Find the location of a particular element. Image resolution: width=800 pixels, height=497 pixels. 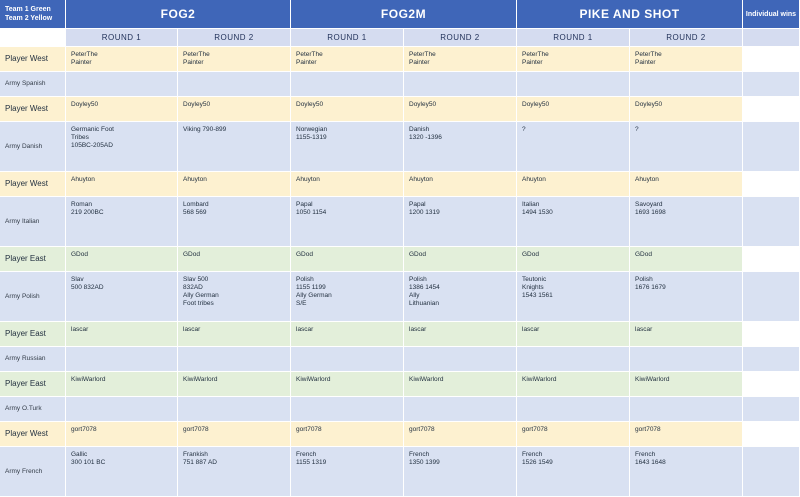

army-cell: Slav 500 832AD Ally German Foot tribes is located at coordinates (234, 297).